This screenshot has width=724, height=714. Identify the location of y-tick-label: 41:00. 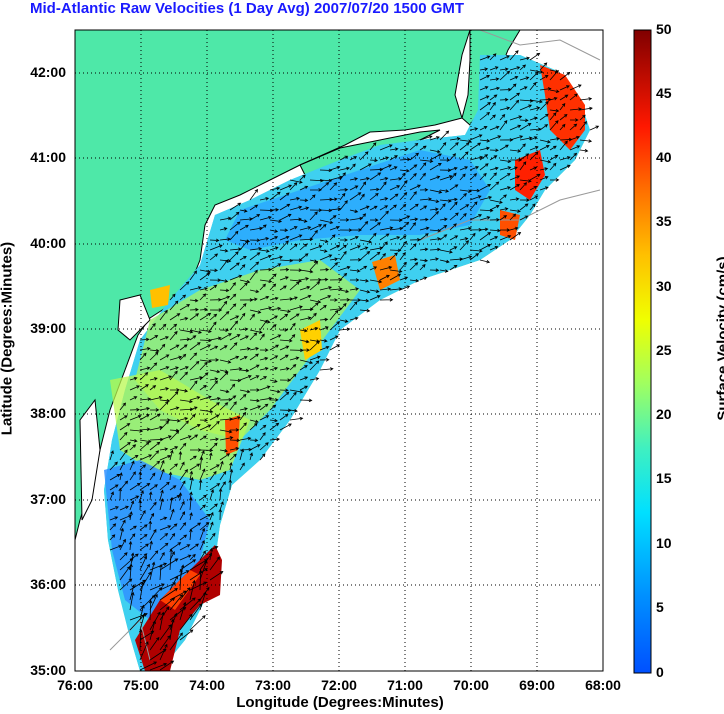
(48, 157).